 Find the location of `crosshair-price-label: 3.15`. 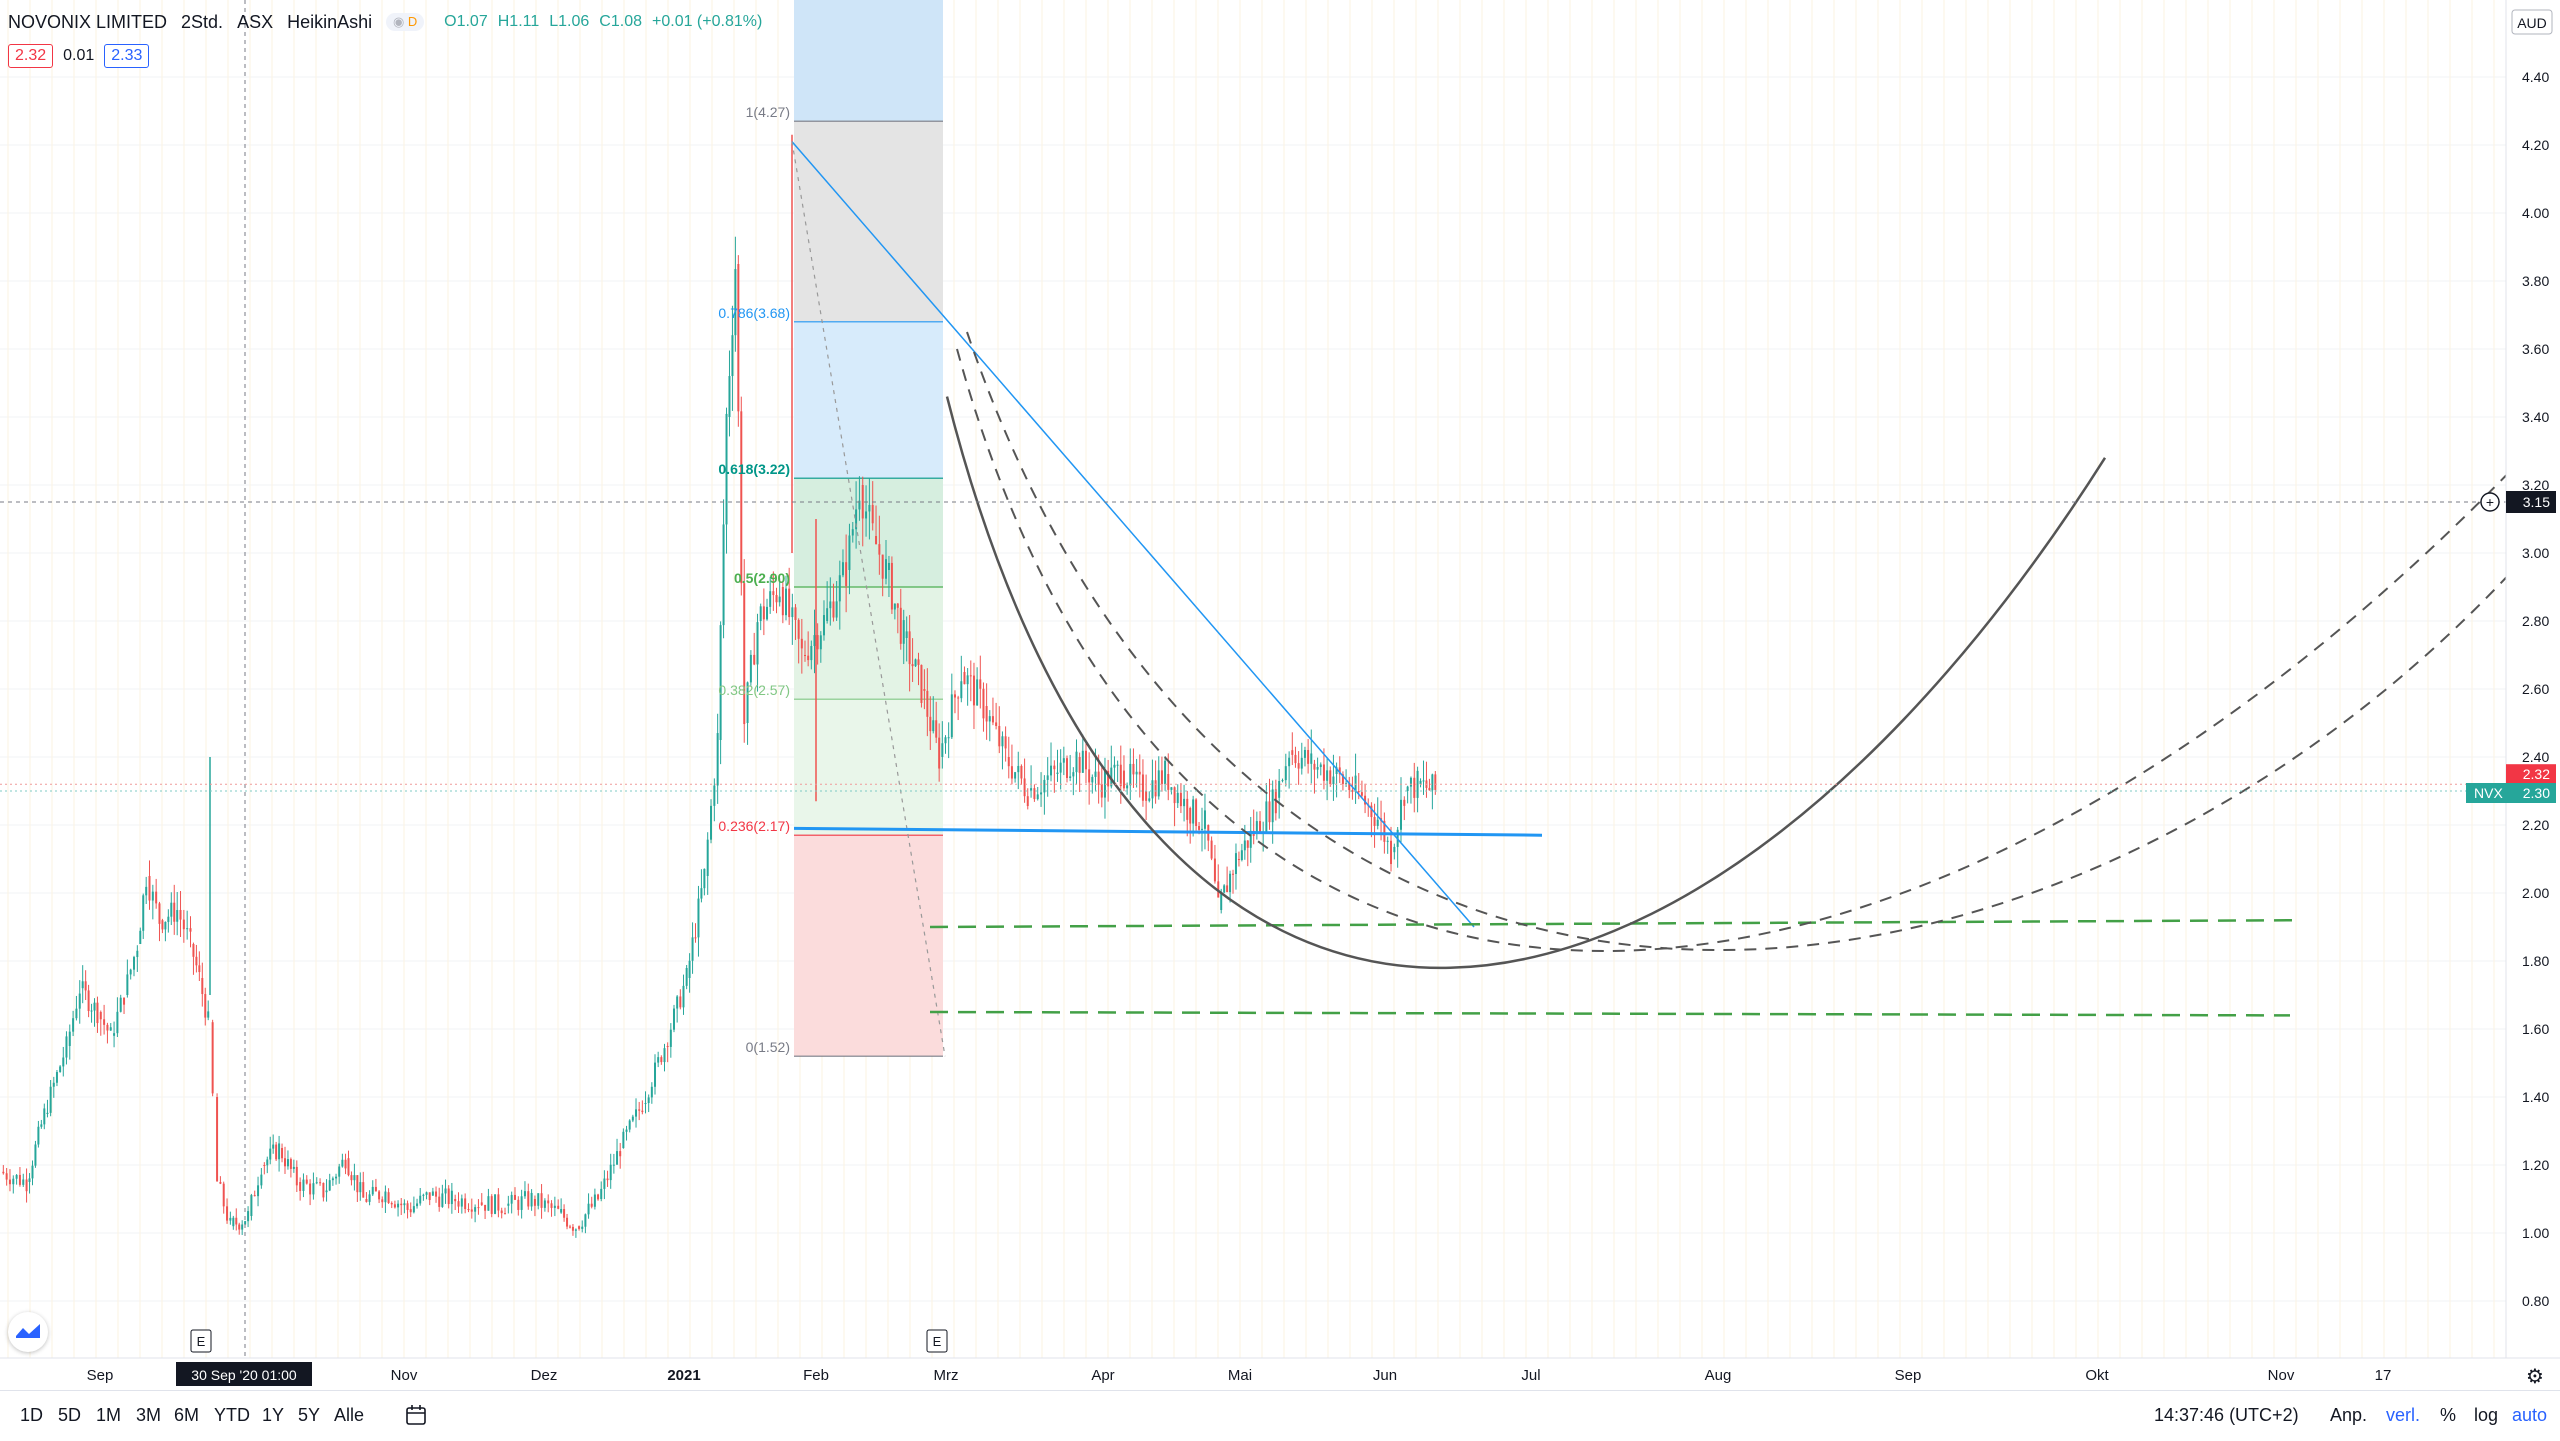

crosshair-price-label: 3.15 is located at coordinates (2536, 502).